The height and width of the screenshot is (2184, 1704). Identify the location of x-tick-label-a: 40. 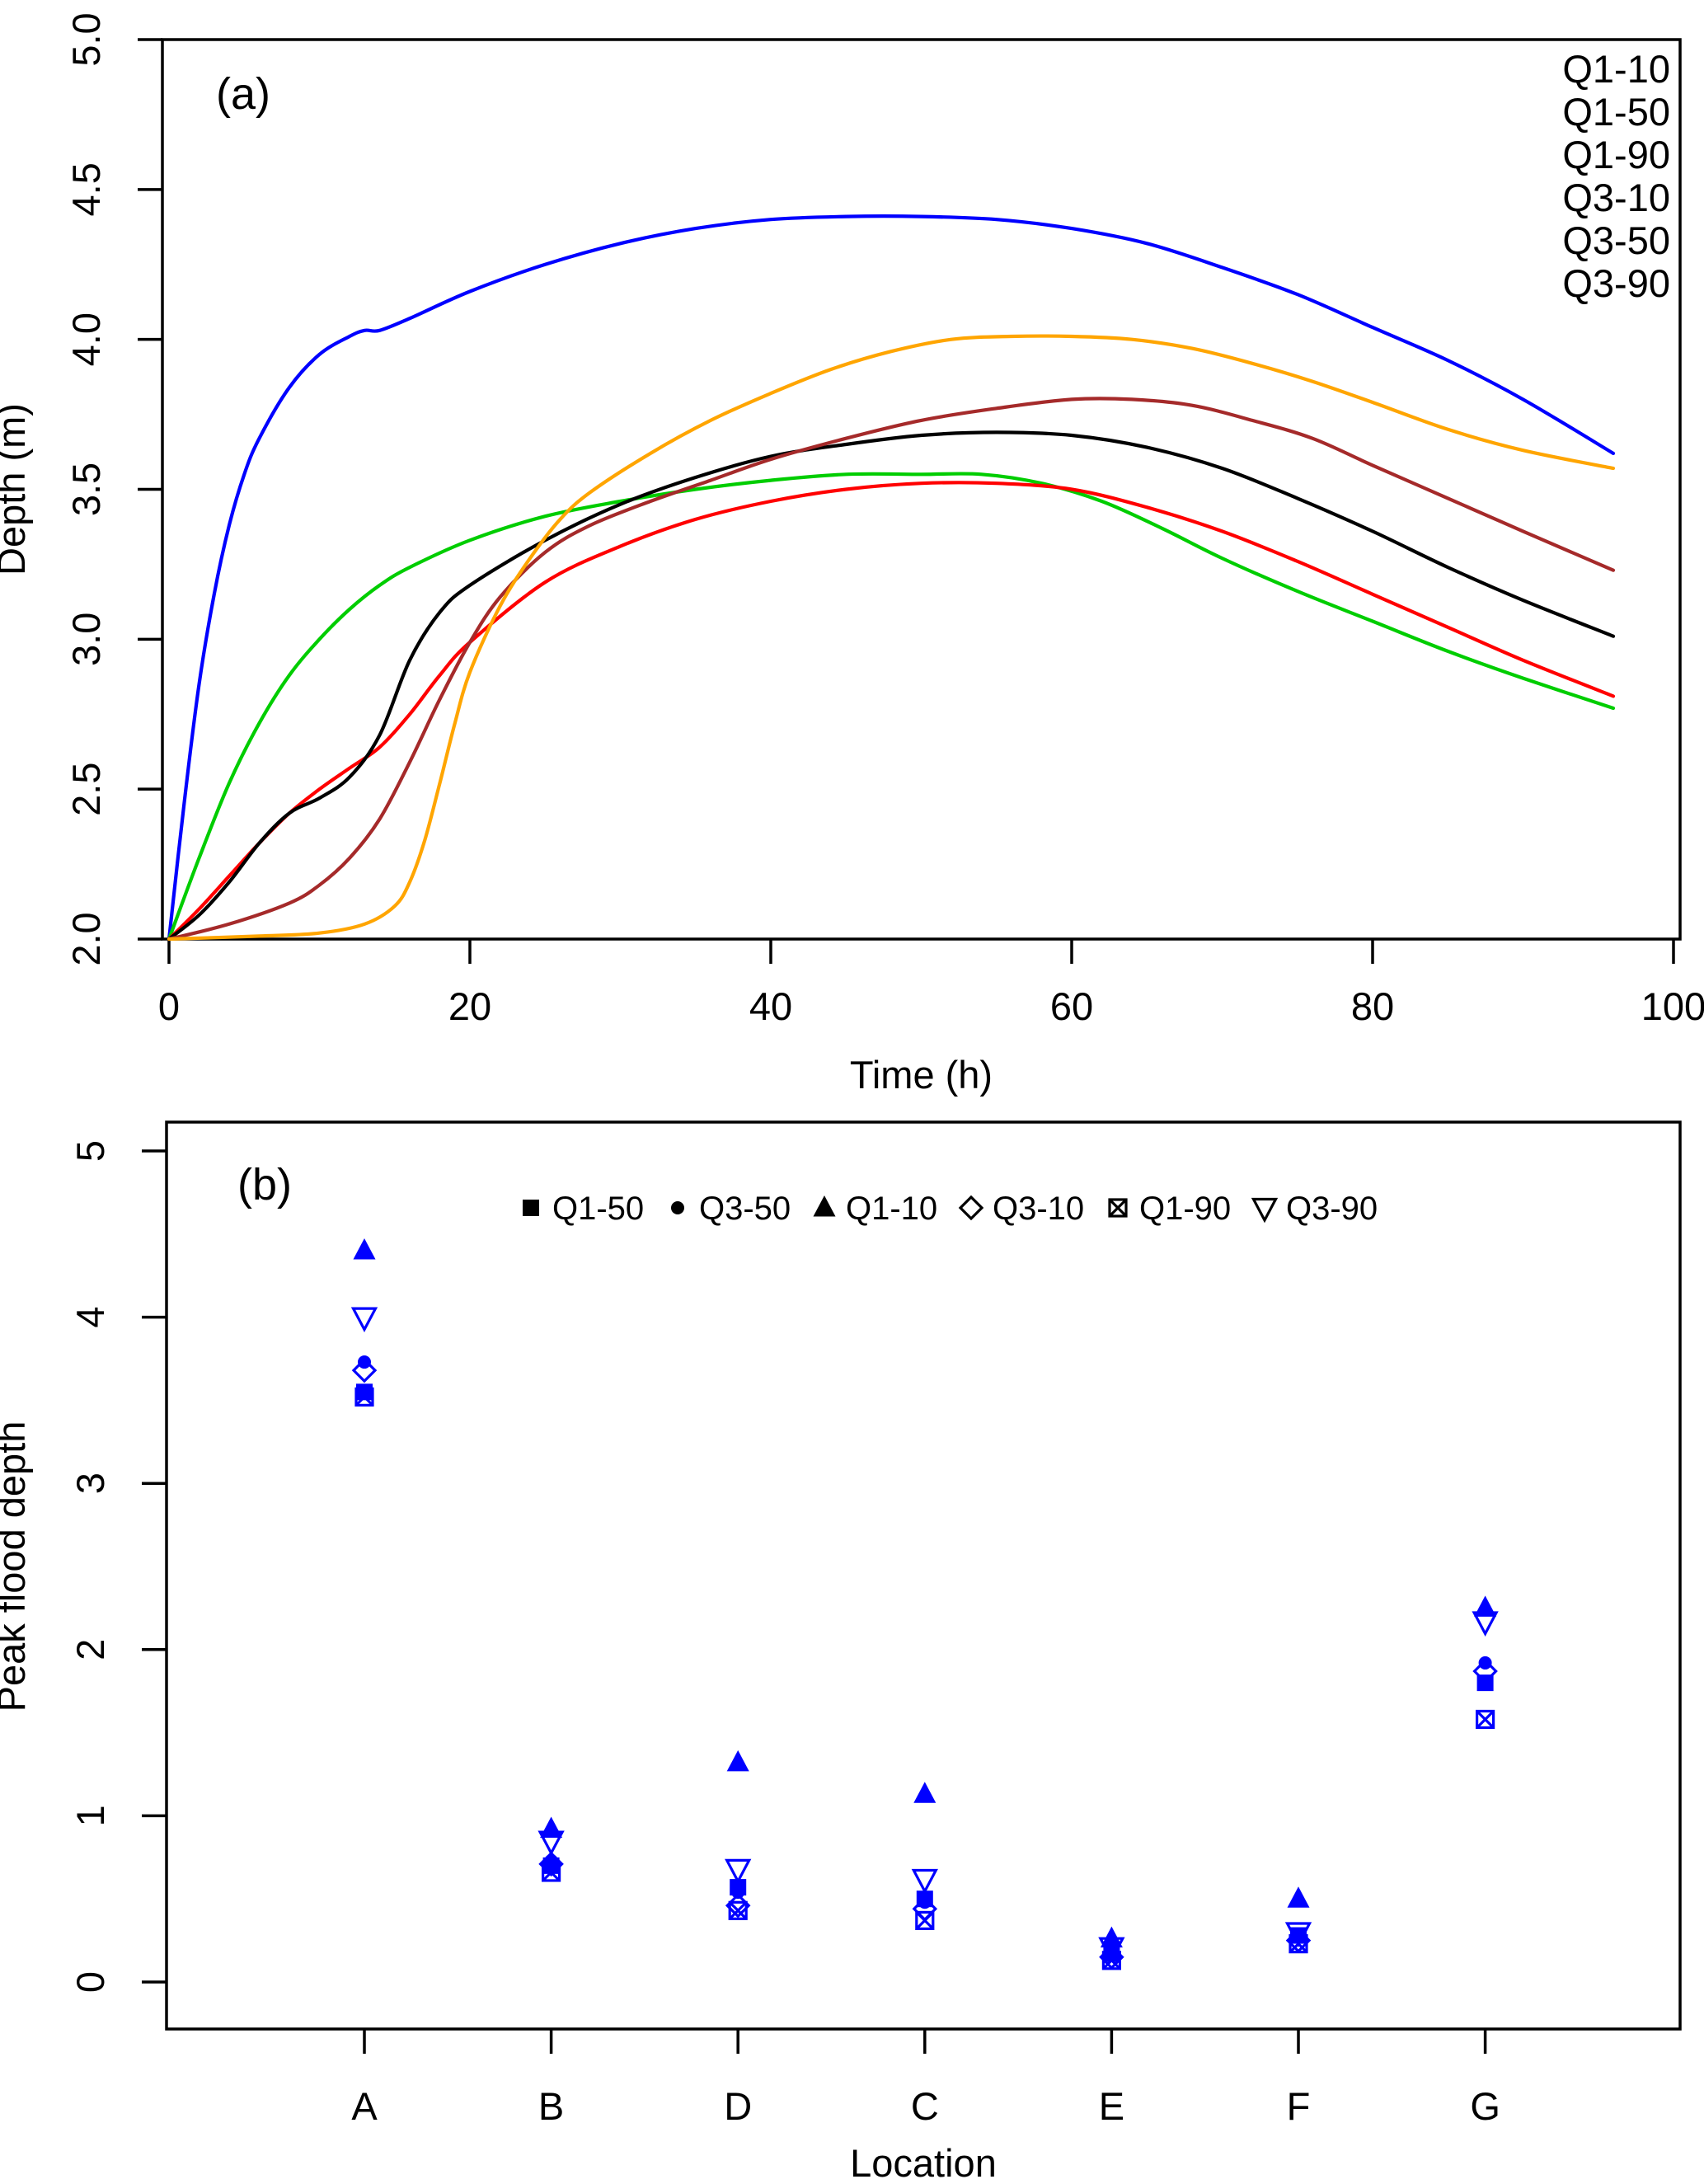
(770, 1006).